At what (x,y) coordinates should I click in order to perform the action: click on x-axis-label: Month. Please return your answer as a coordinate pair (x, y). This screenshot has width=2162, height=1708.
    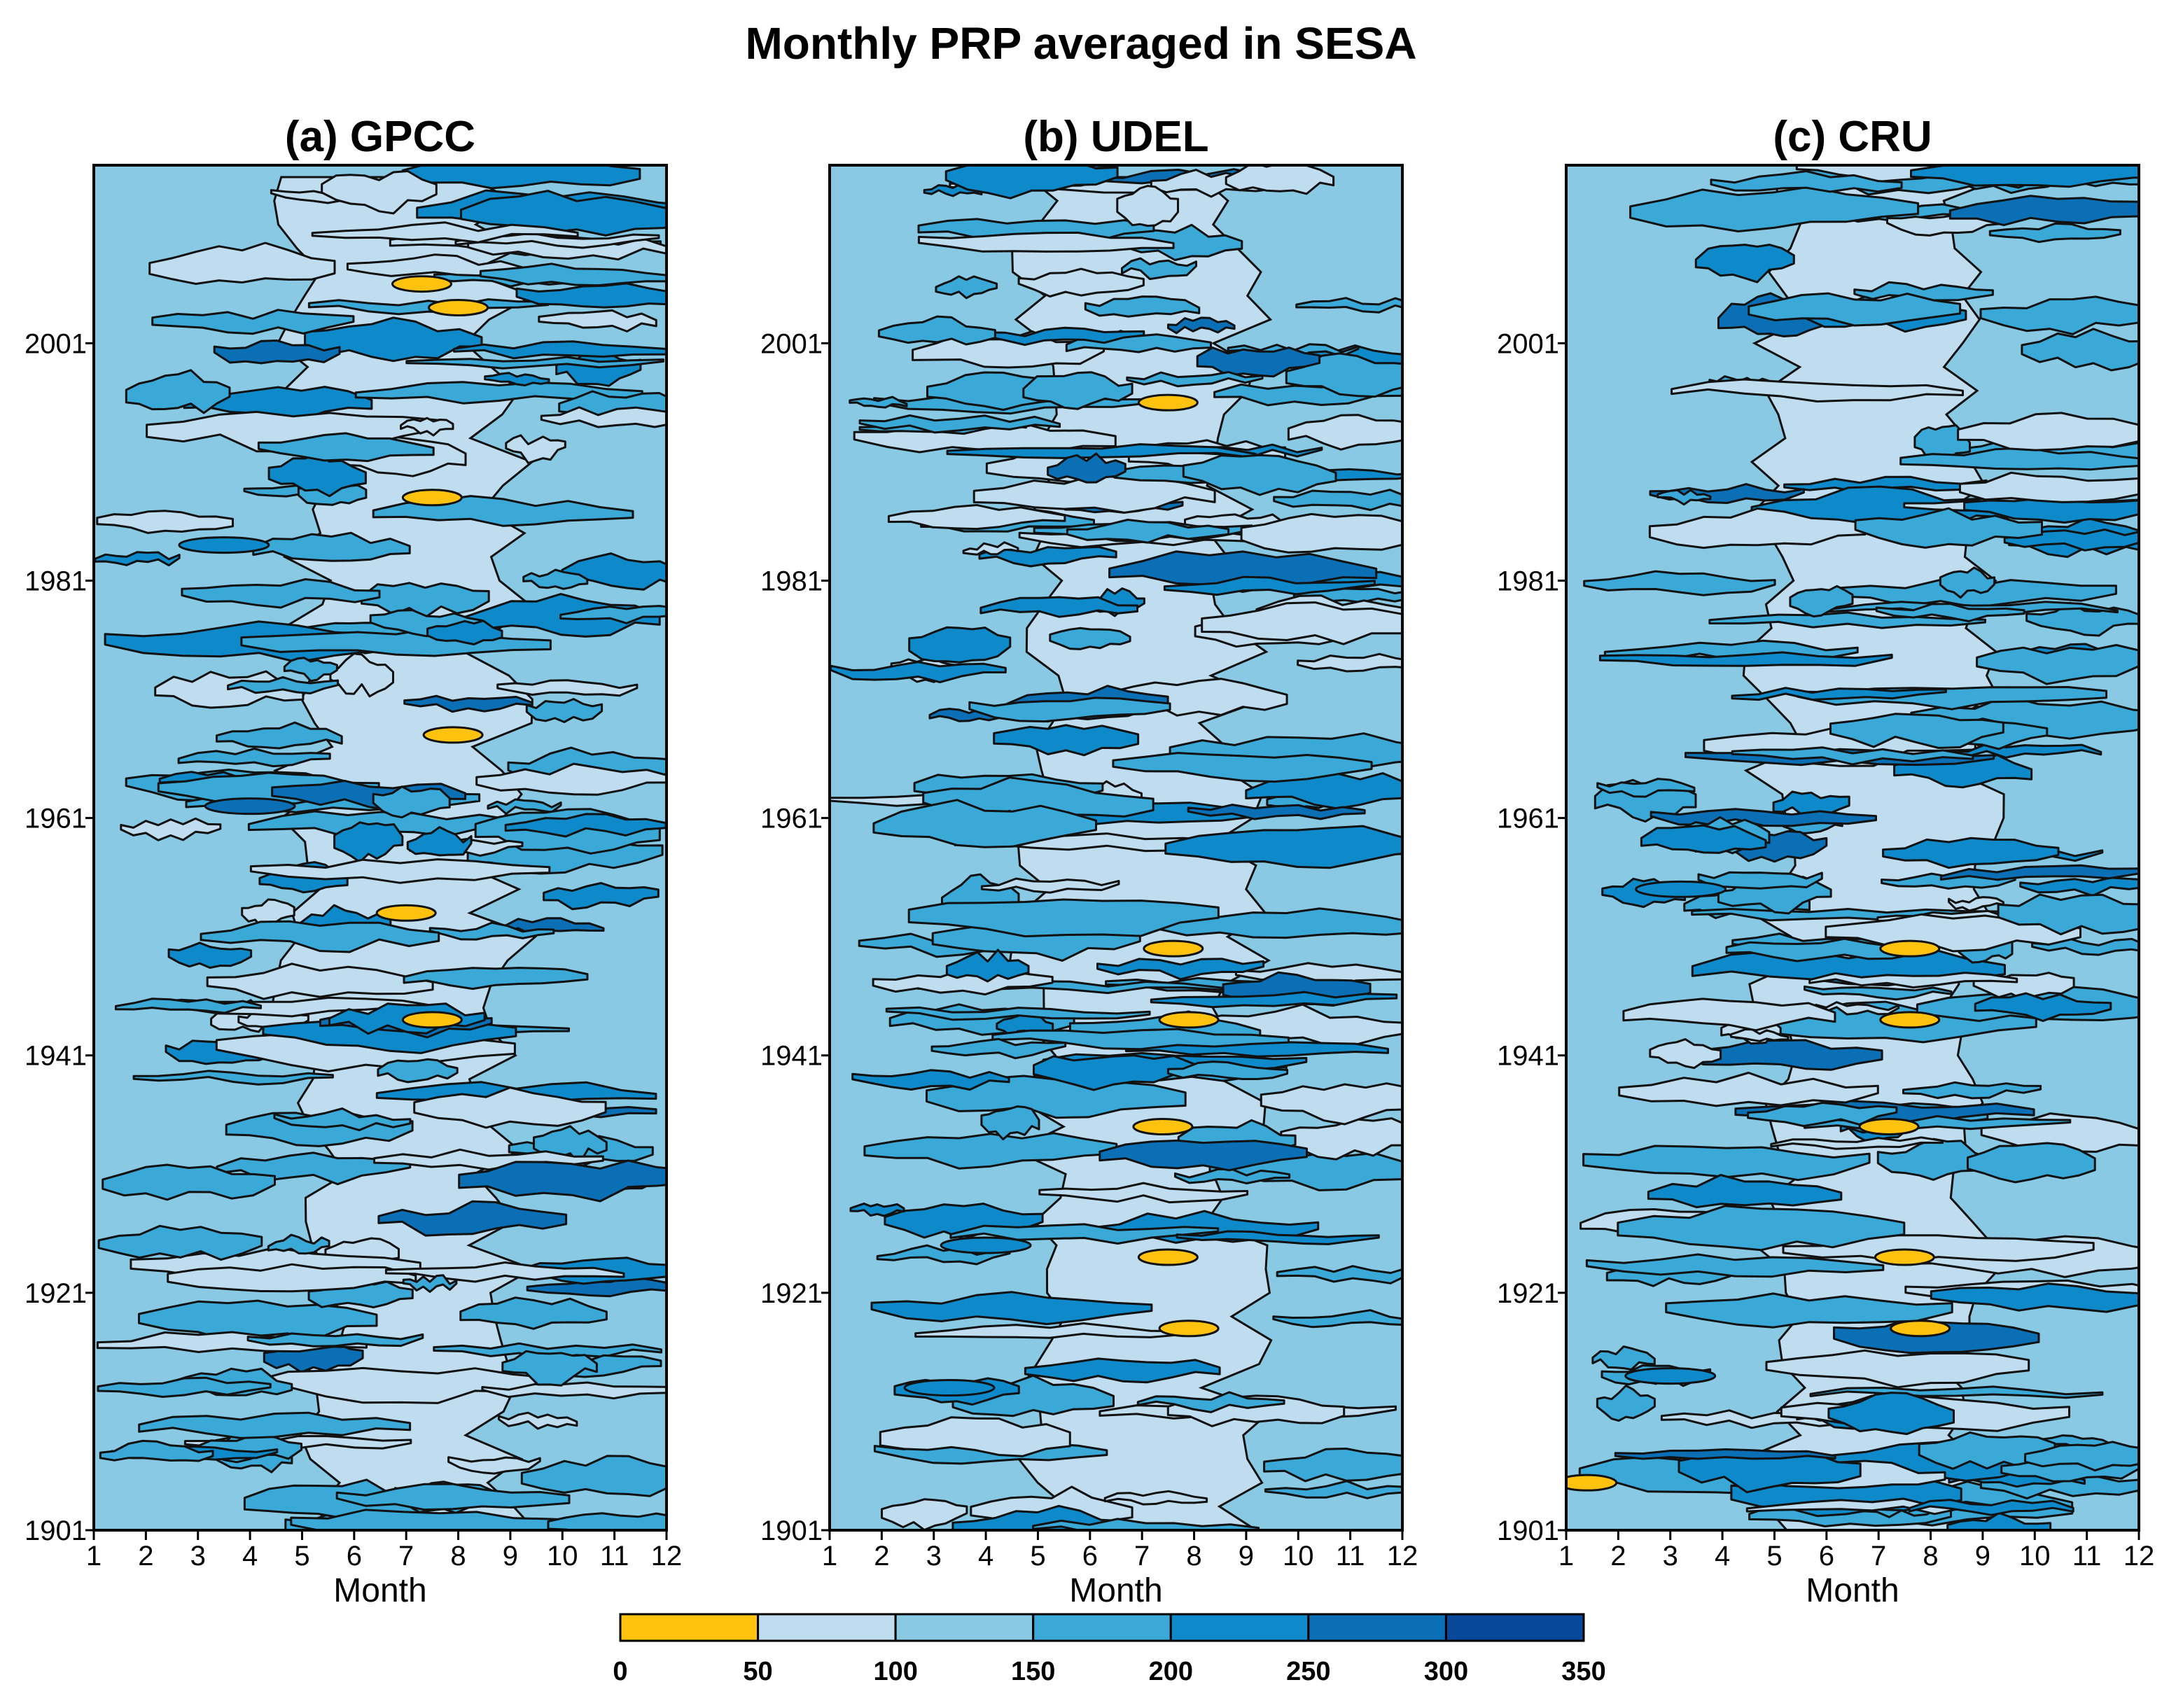
    Looking at the image, I should click on (1852, 1590).